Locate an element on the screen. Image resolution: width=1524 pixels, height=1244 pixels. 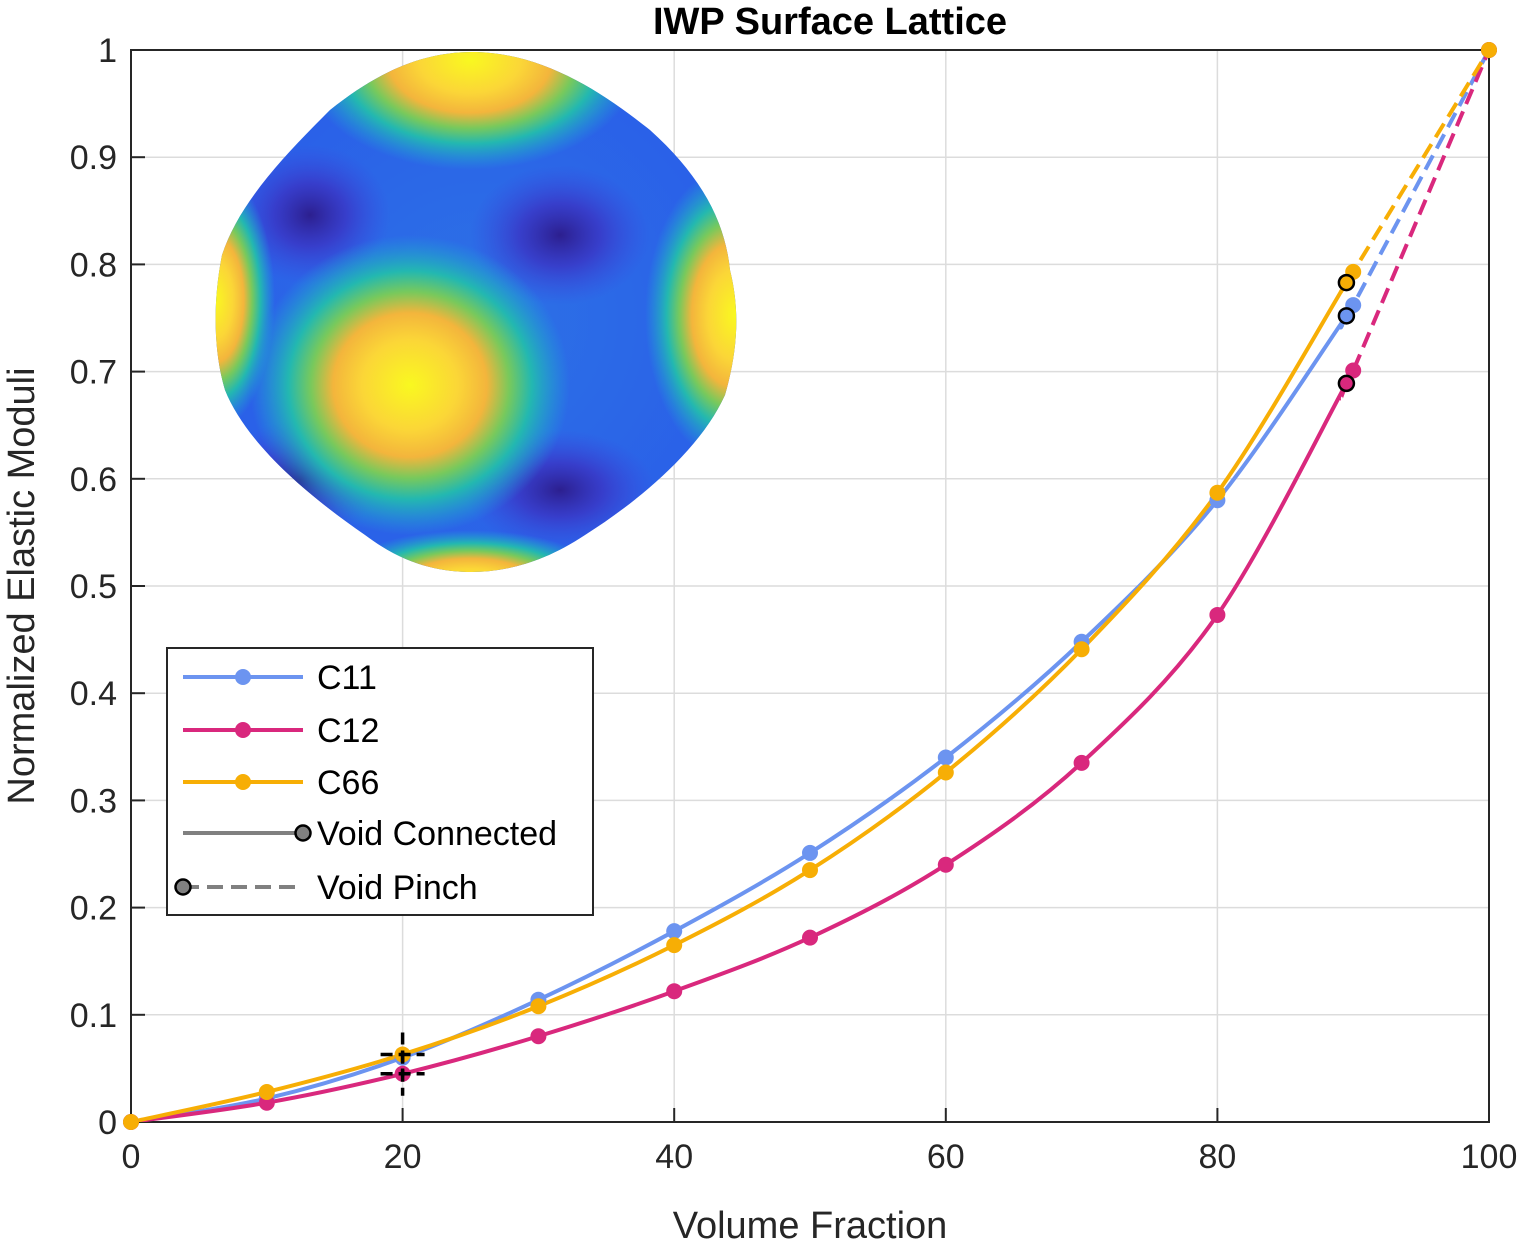
x-tick-label: 40 is located at coordinates (674, 1157).